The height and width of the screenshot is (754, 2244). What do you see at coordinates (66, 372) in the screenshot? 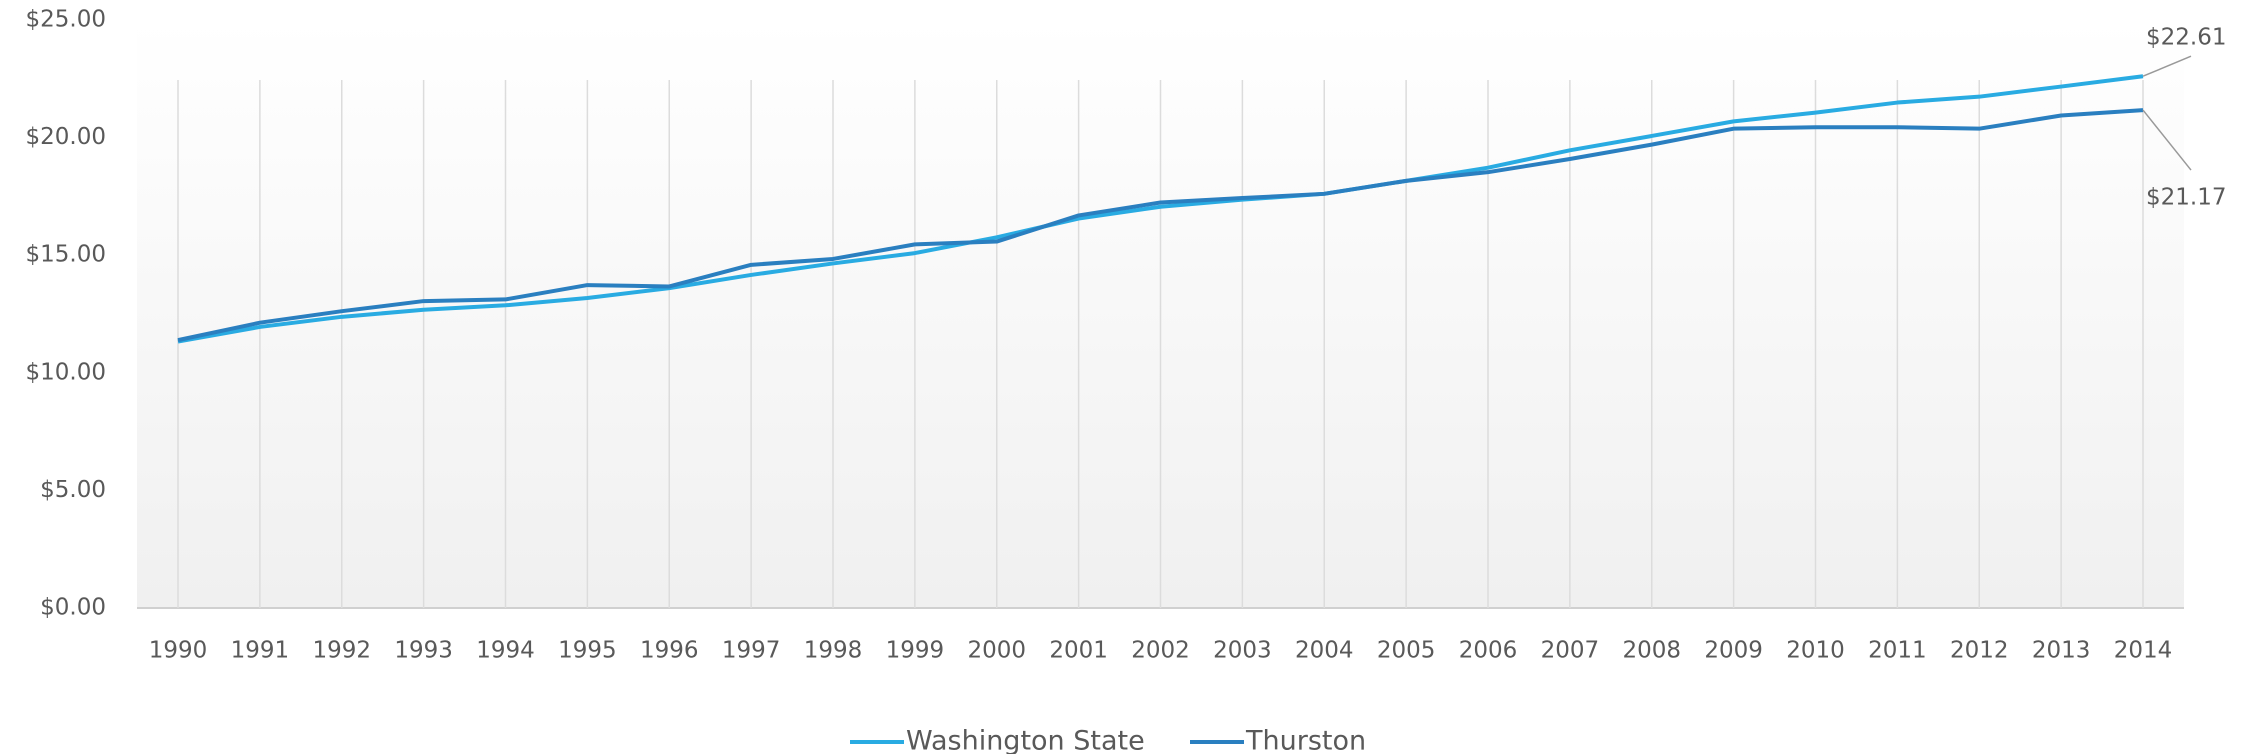
I see `y-tick-label: $10.00` at bounding box center [66, 372].